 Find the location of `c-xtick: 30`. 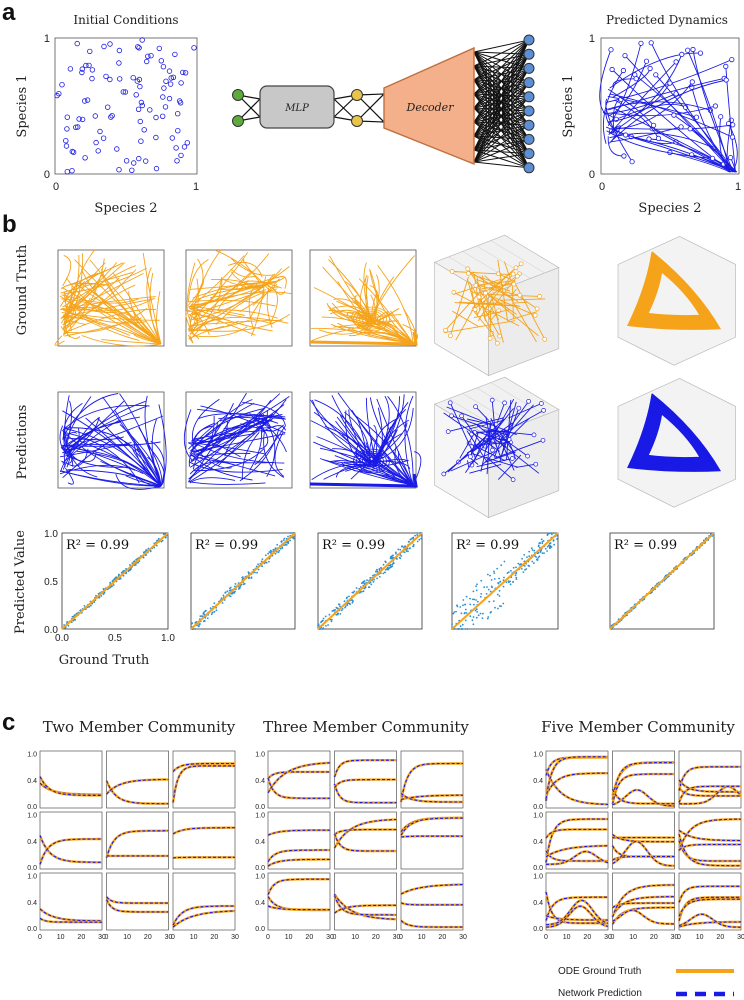

c-xtick: 30 is located at coordinates (608, 937).